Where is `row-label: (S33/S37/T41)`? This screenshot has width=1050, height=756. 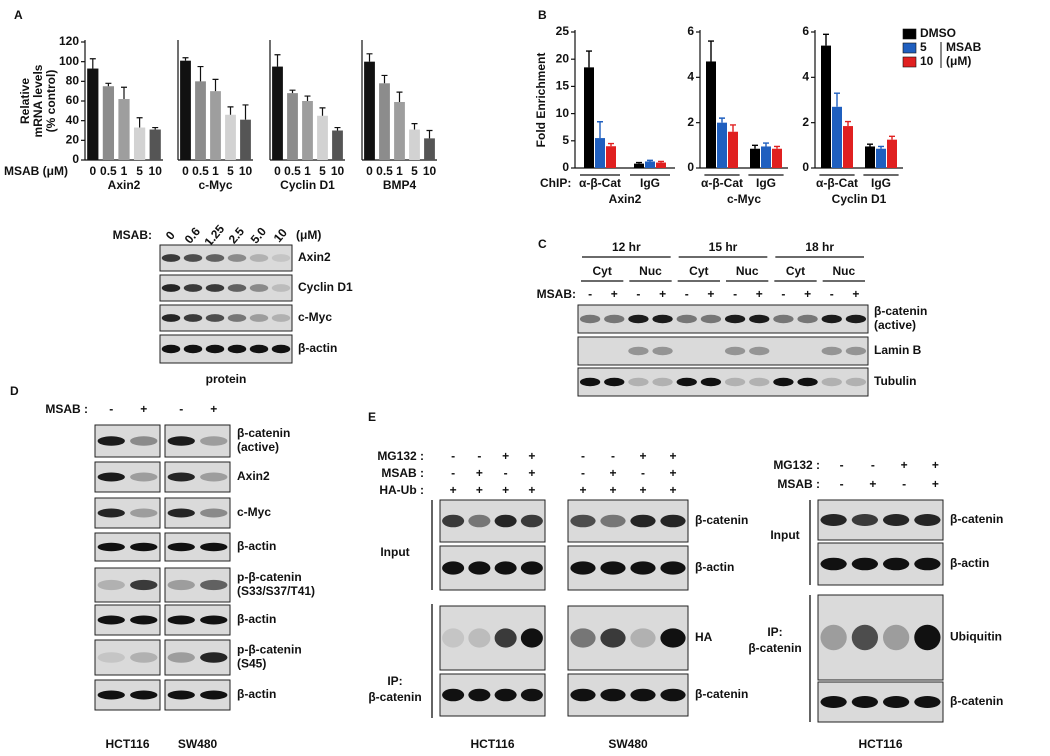
row-label: (S33/S37/T41) is located at coordinates (276, 591).